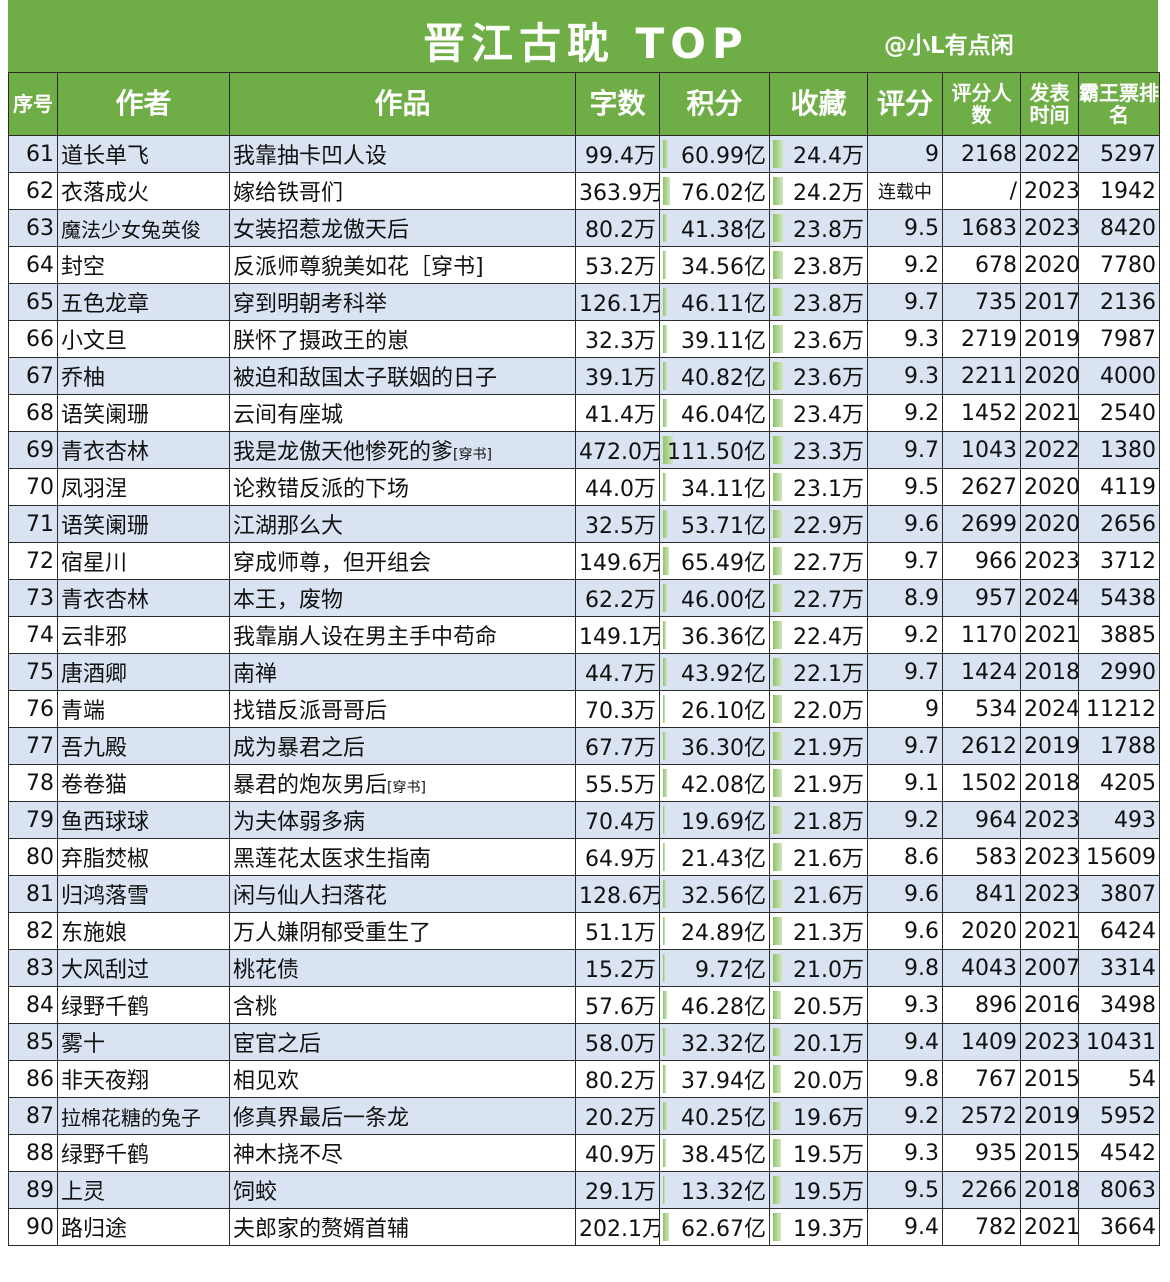 This screenshot has height=1282, width=1170. Describe the element at coordinates (1119, 709) in the screenshot. I see `bawang-rank-cell: 11212` at that location.